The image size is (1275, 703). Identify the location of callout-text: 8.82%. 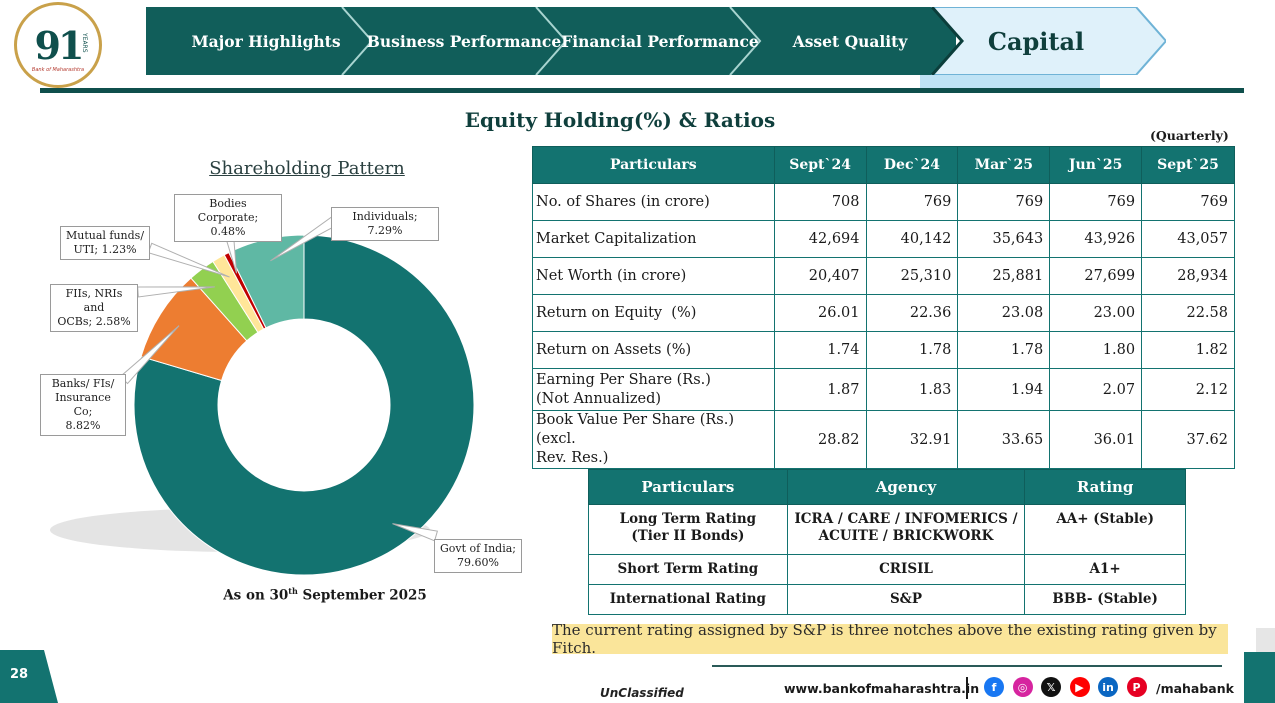
(83, 425).